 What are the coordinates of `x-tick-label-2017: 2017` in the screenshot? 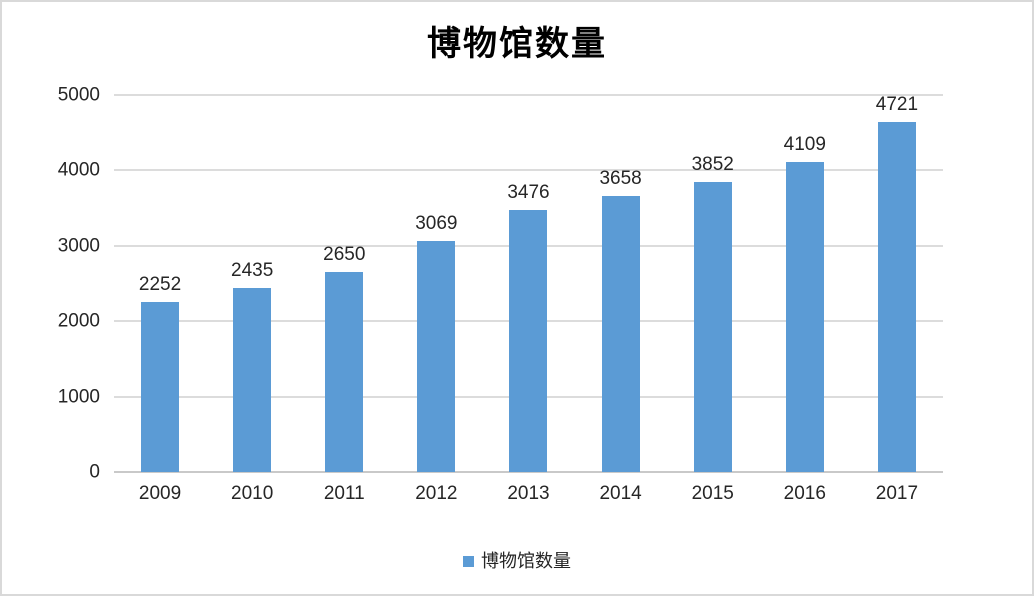 It's located at (897, 493).